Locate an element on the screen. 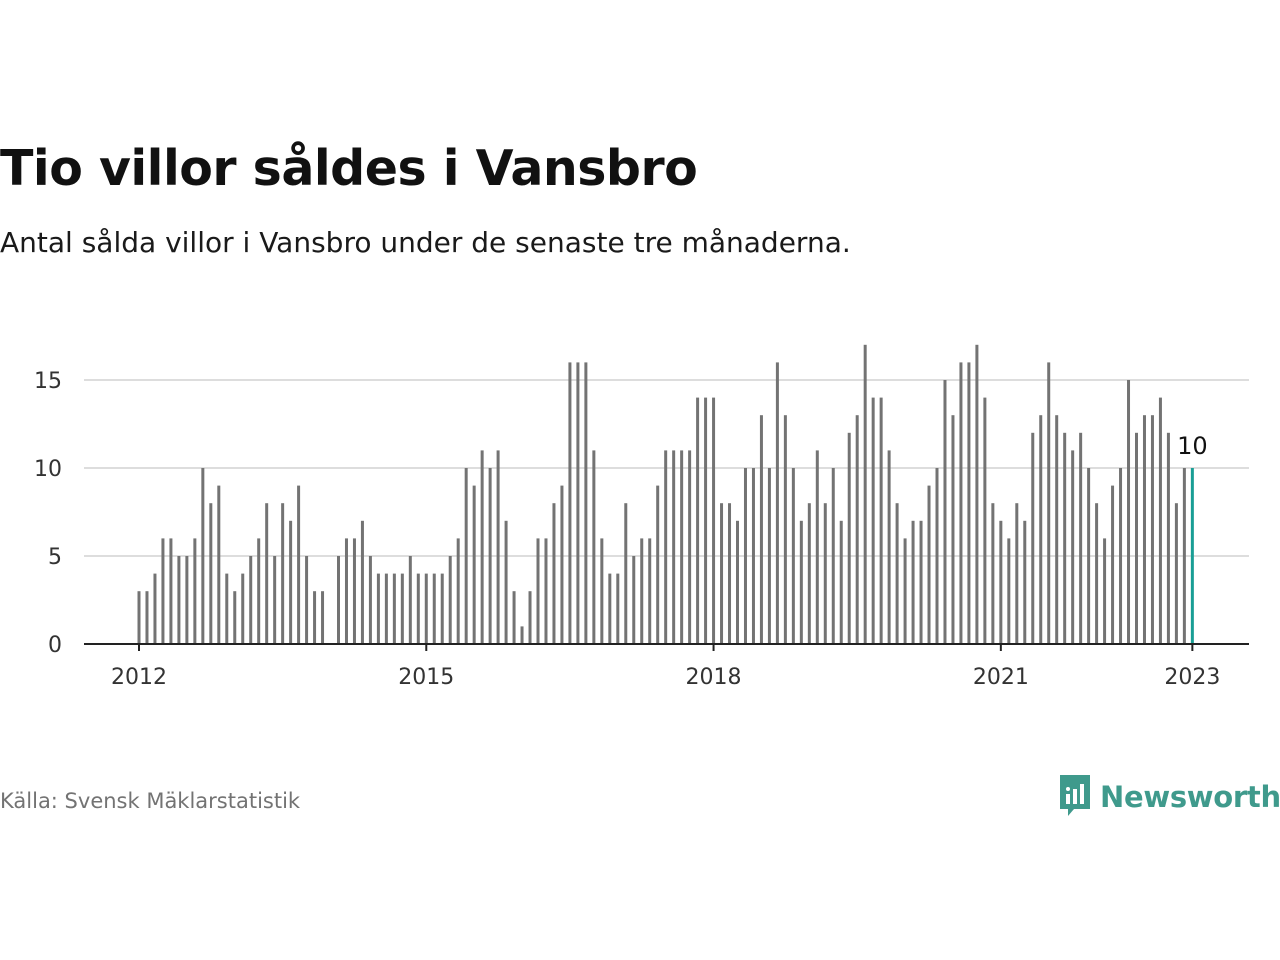 The height and width of the screenshot is (960, 1280). newsworthy-logo-icon is located at coordinates (1075, 797).